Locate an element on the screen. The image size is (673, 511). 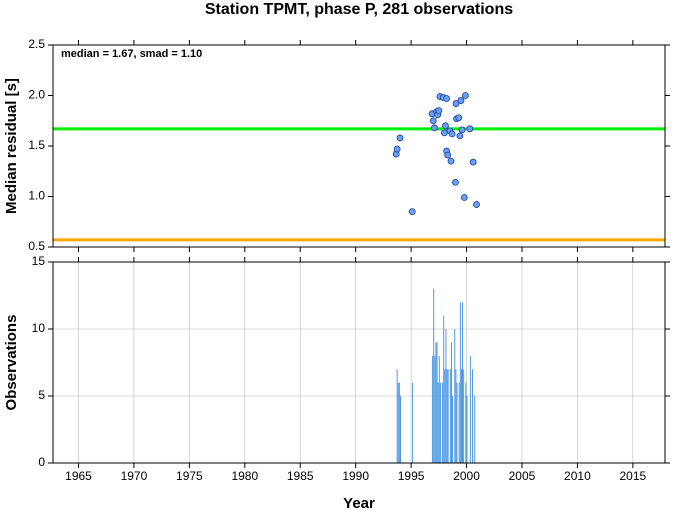
y-tick-label: 5 is located at coordinates (41, 395).